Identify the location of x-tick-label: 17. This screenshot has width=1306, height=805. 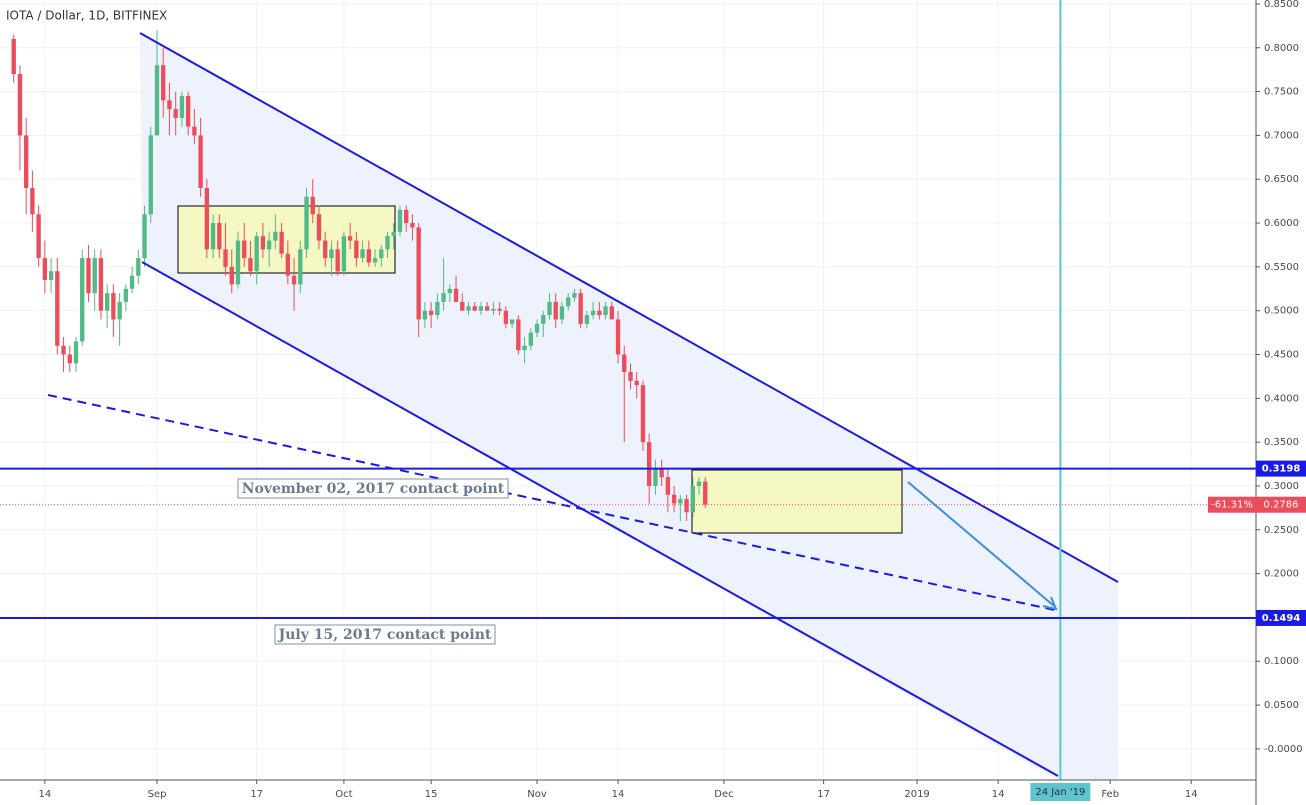
(823, 794).